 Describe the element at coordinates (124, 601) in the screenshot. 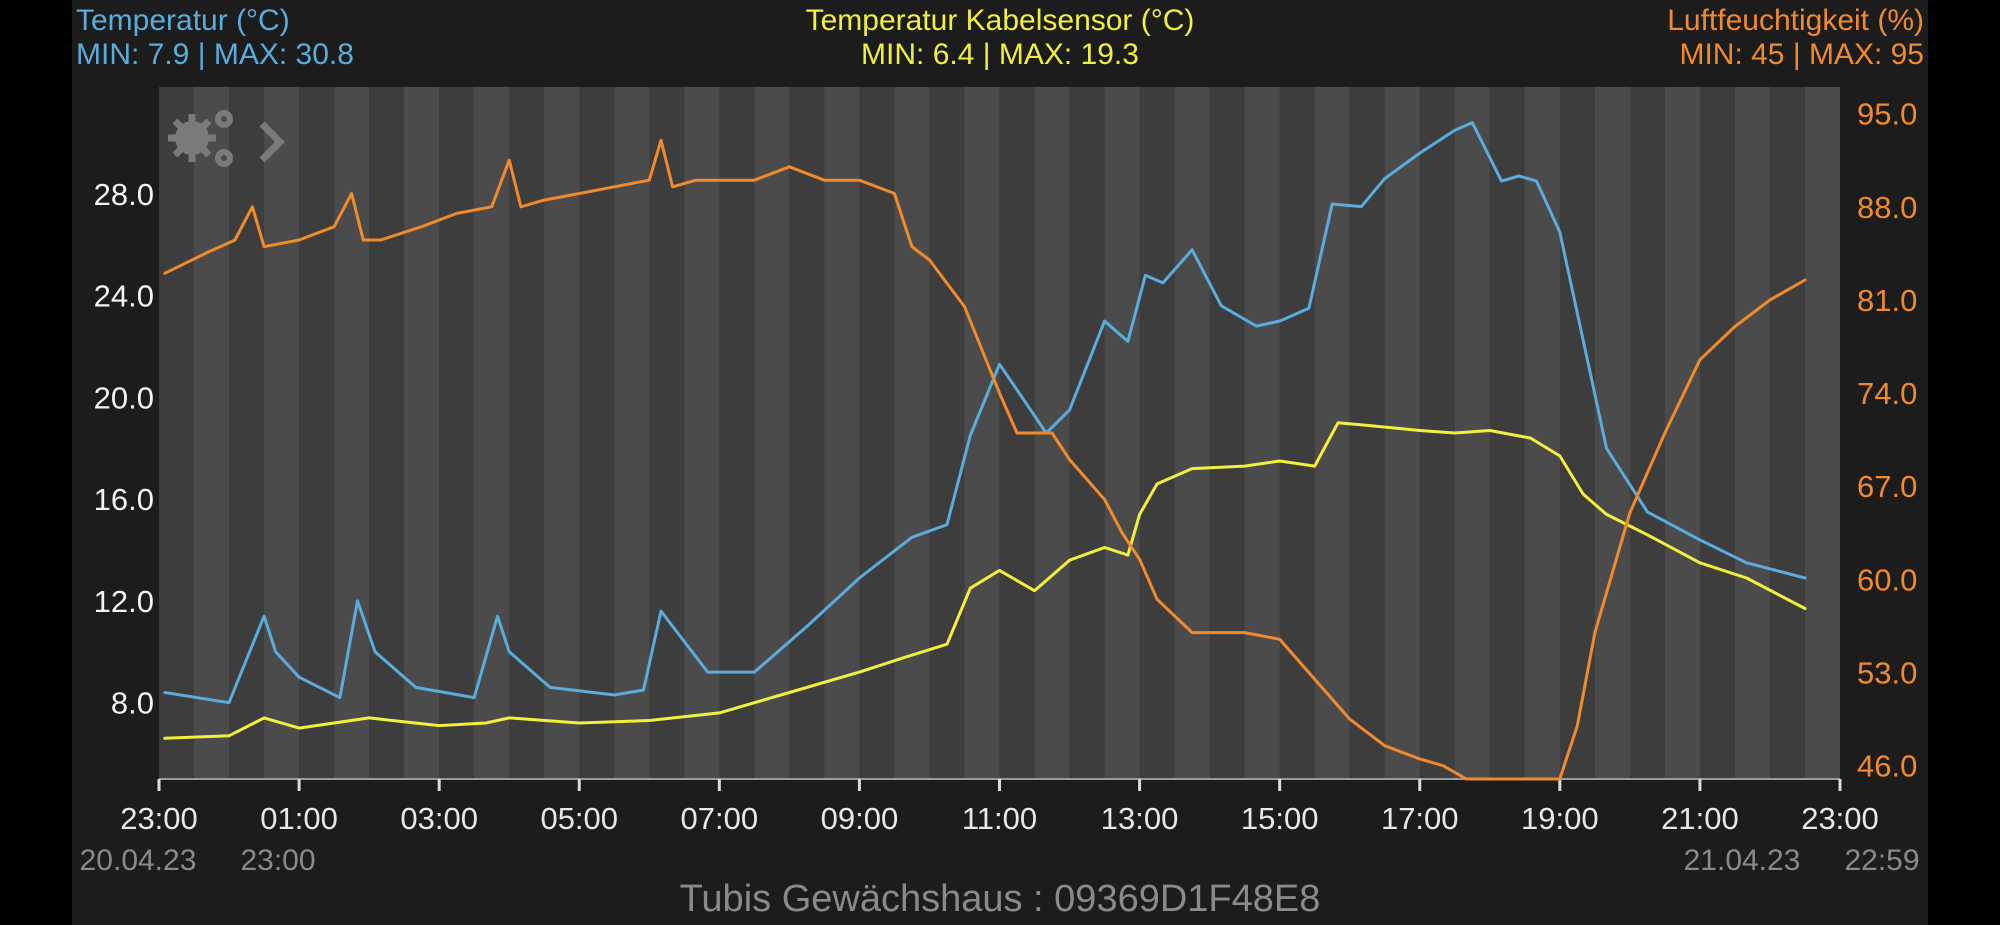

I see `y-left-tick-label: 12.0` at that location.